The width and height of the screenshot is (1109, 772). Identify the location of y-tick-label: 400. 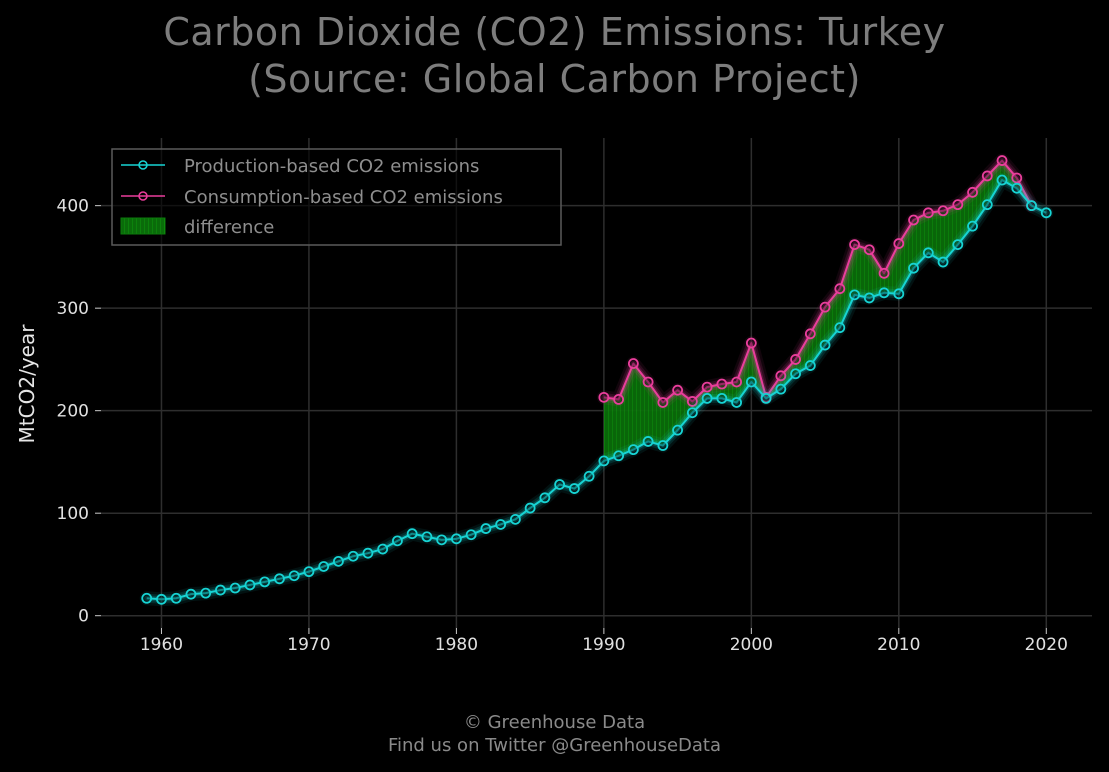
(73, 207).